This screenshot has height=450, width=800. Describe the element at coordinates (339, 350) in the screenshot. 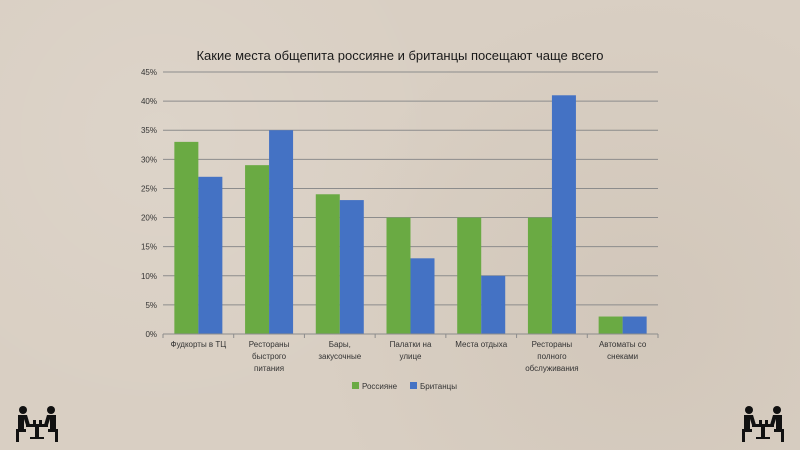

I see `x-category-label: Бары, закусочные` at that location.